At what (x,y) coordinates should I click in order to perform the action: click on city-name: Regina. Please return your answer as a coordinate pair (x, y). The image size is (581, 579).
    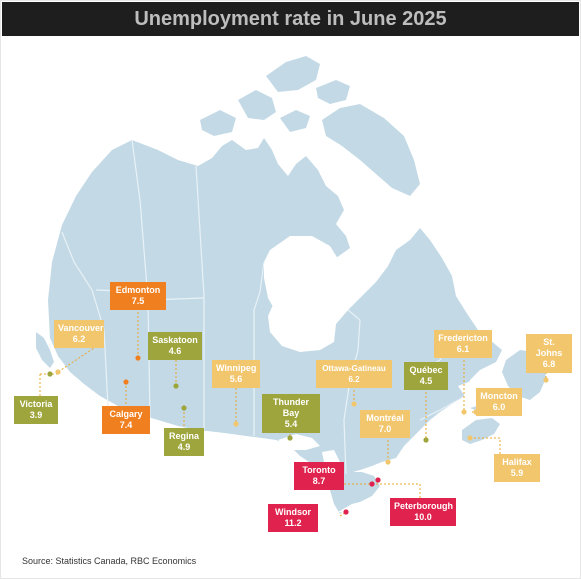
    Looking at the image, I should click on (183, 436).